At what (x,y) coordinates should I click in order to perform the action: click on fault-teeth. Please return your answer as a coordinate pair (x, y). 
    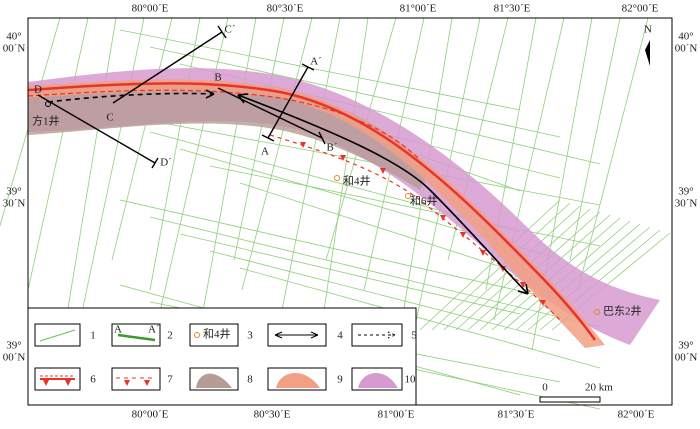
    Looking at the image, I should click on (423, 224).